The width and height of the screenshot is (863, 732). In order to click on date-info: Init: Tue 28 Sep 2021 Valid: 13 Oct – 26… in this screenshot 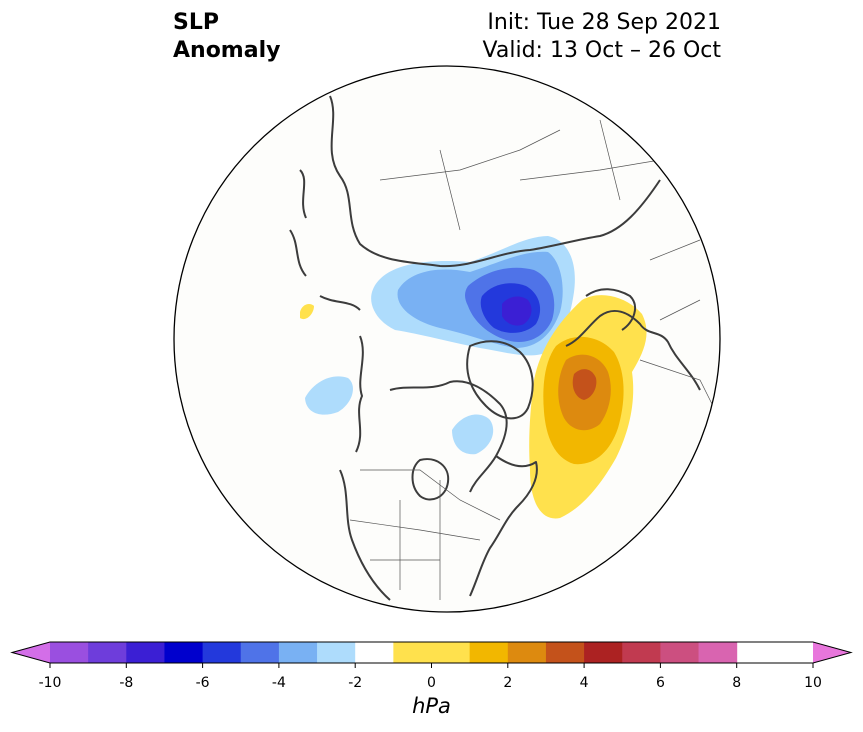, I will do `click(602, 37)`.